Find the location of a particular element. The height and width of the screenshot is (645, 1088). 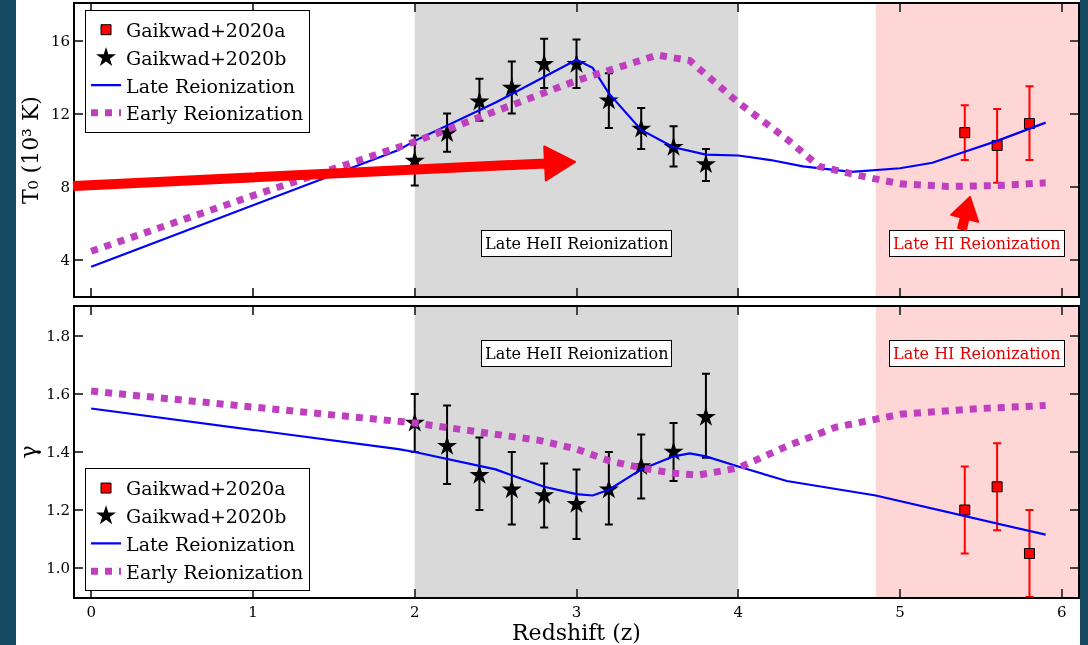

x-tick-label: 6 is located at coordinates (1062, 612).